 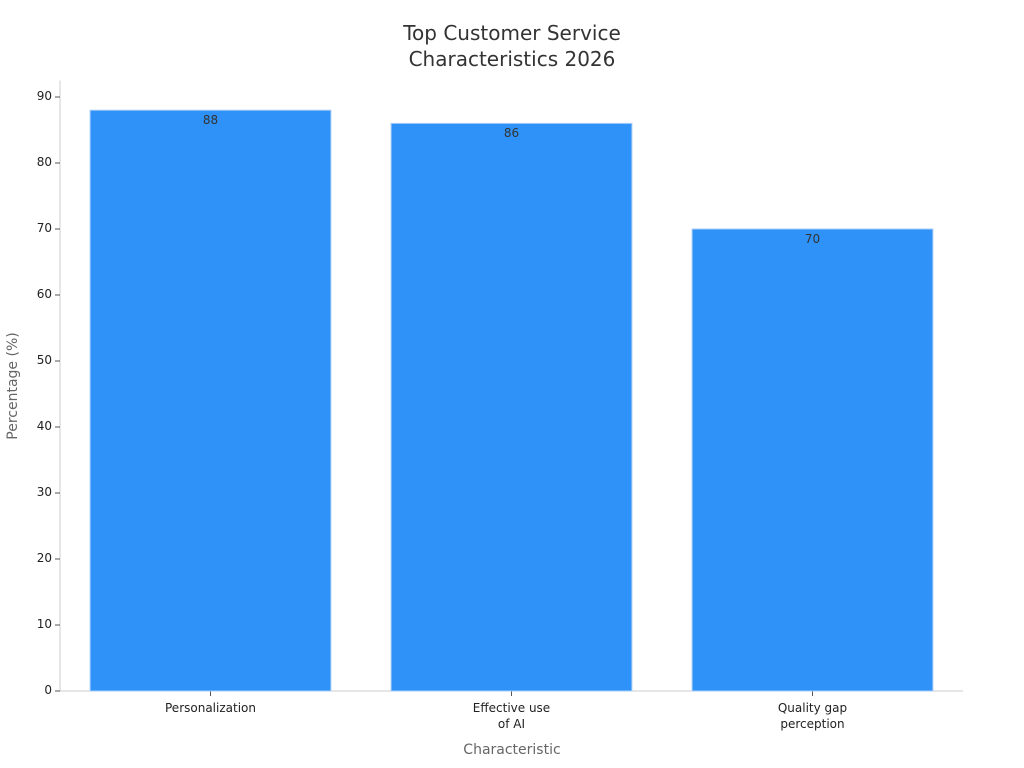 What do you see at coordinates (210, 120) in the screenshot?
I see `data-label: 88` at bounding box center [210, 120].